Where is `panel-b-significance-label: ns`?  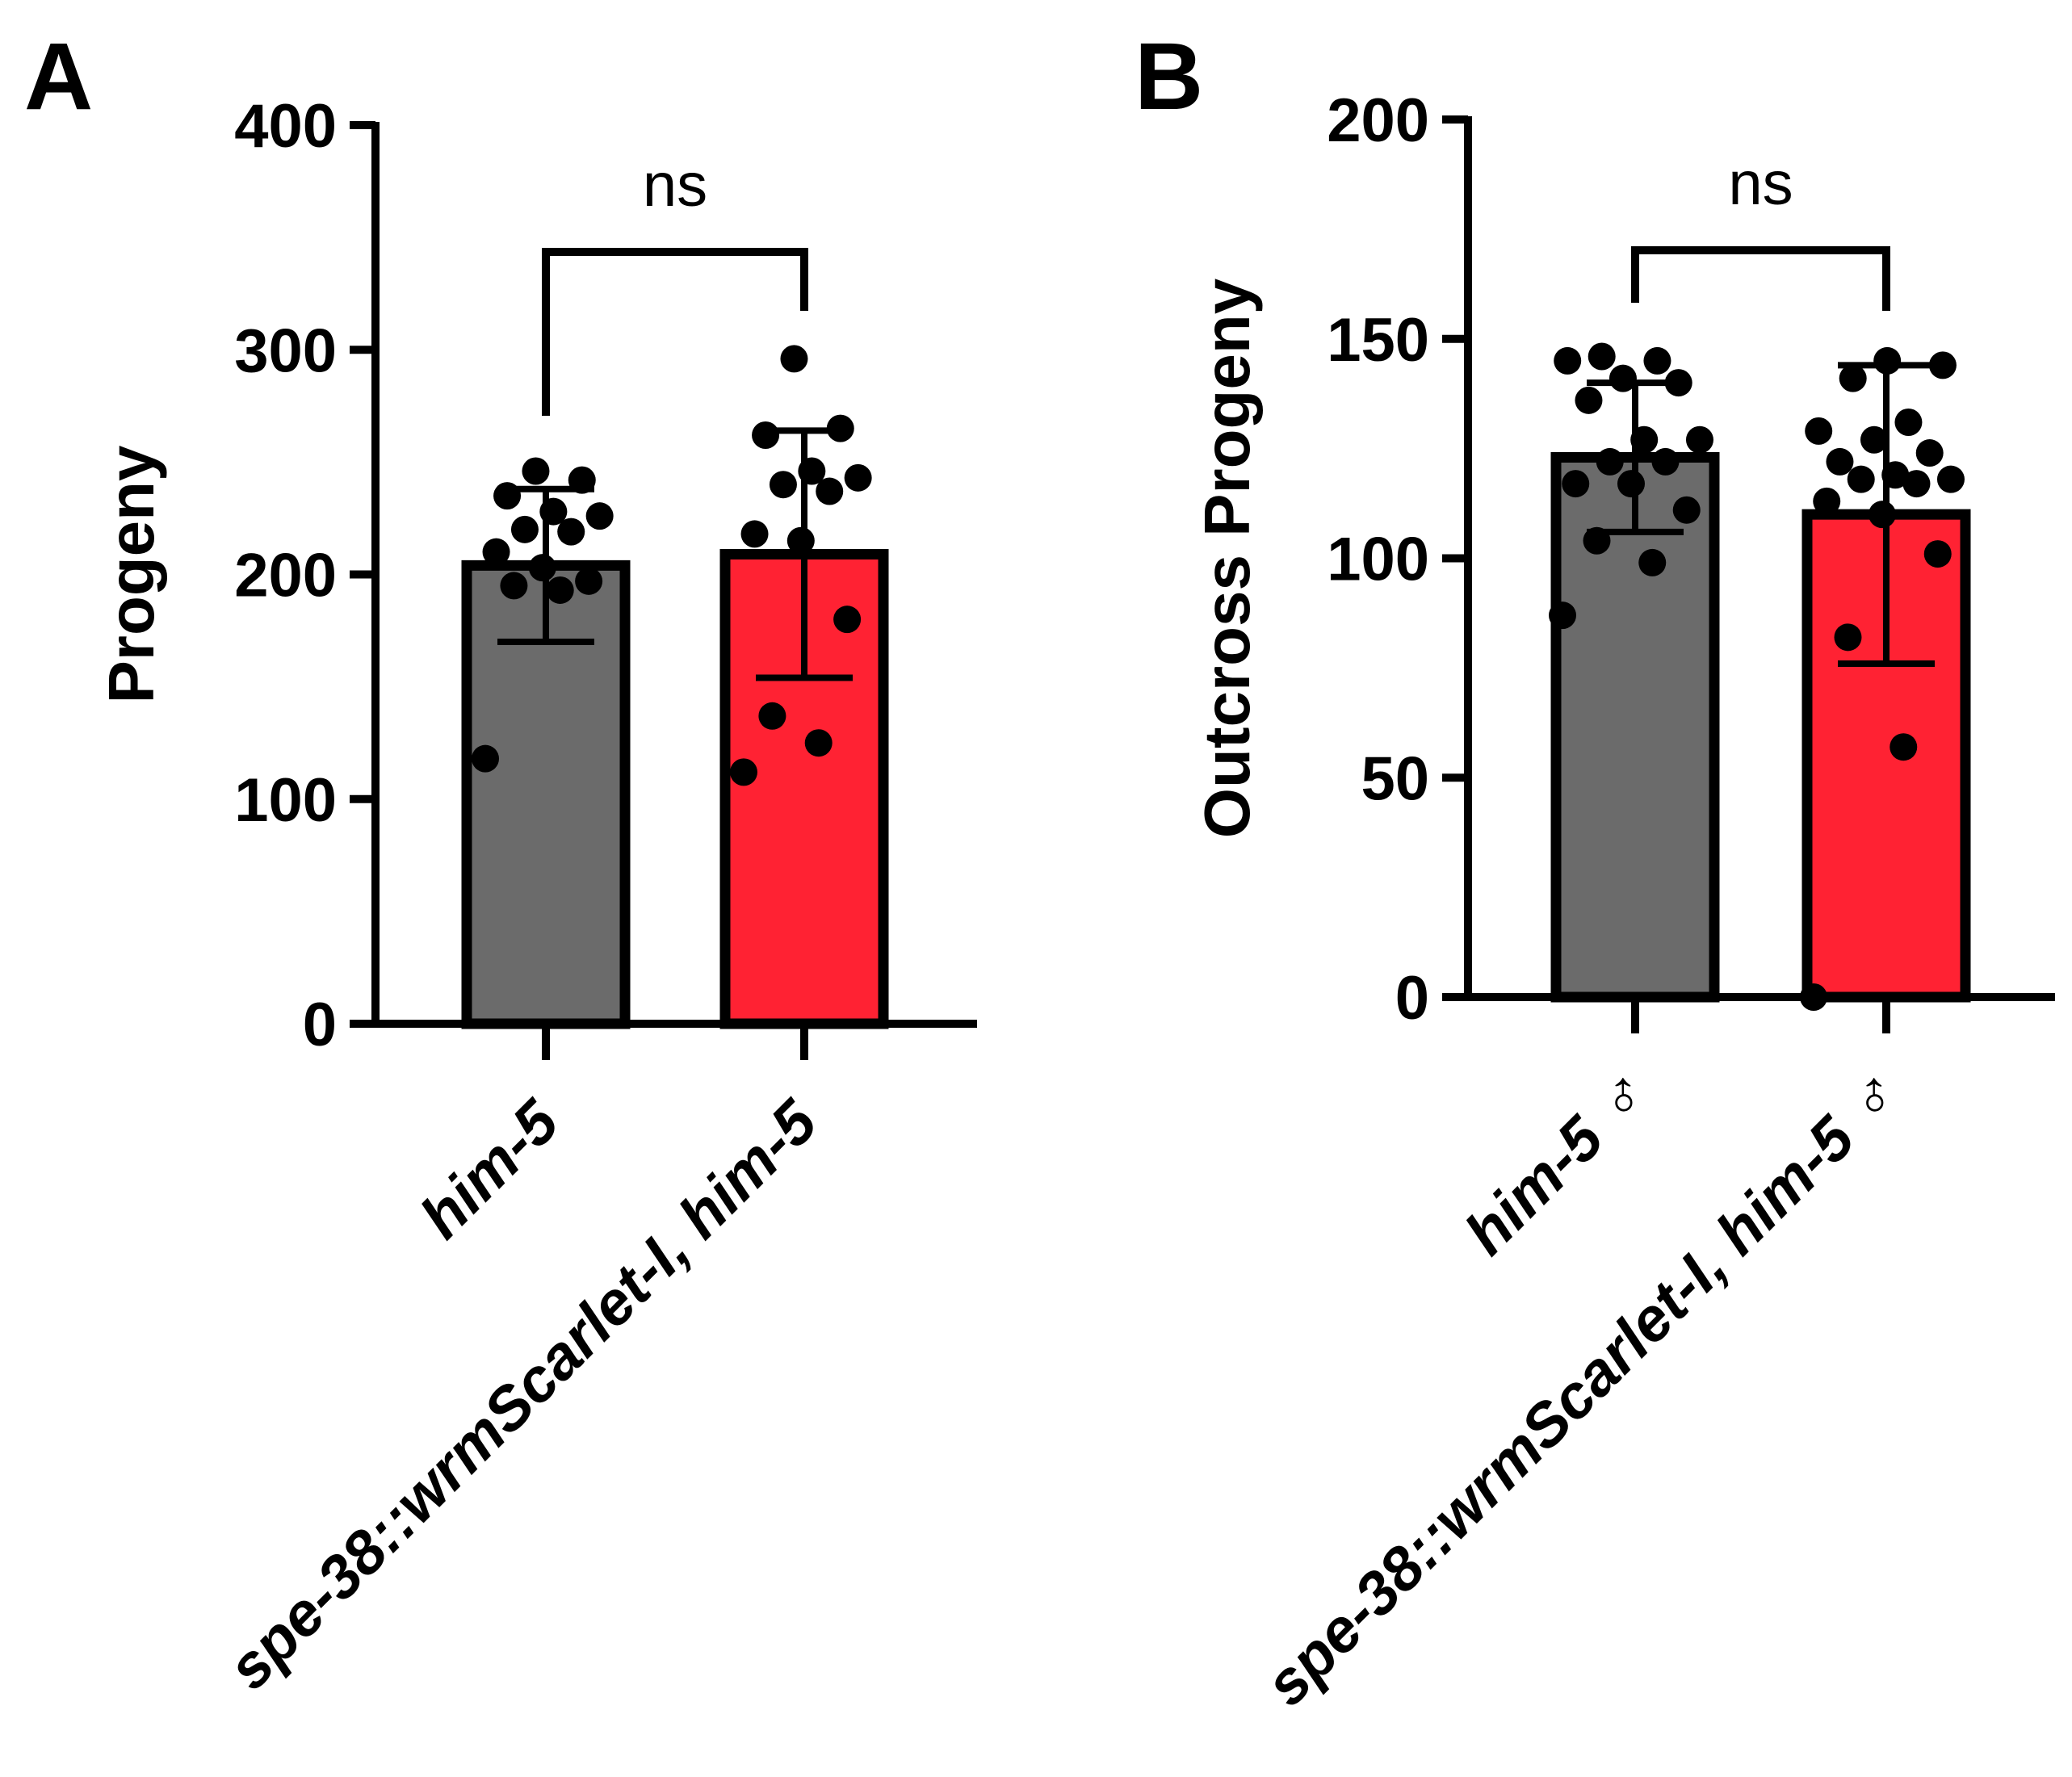
panel-b-significance-label: ns is located at coordinates (1760, 183).